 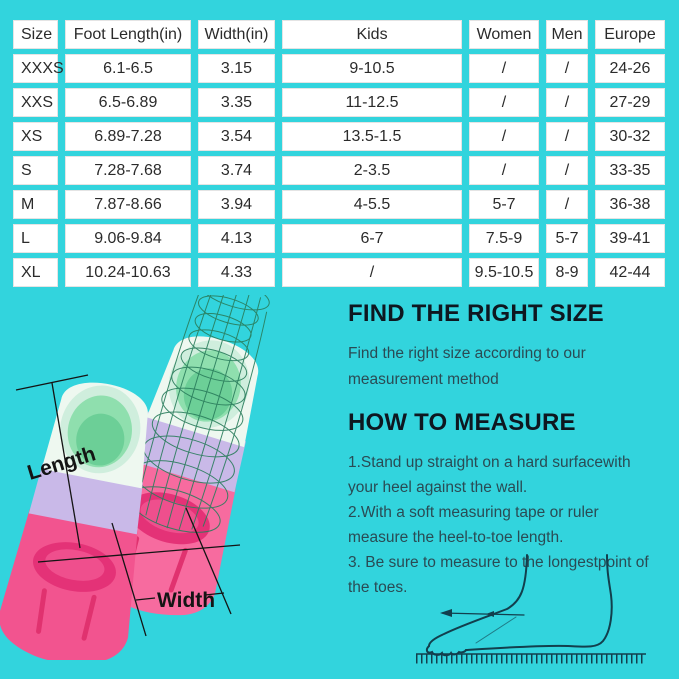 I want to click on table-cell: 39-41, so click(x=630, y=238).